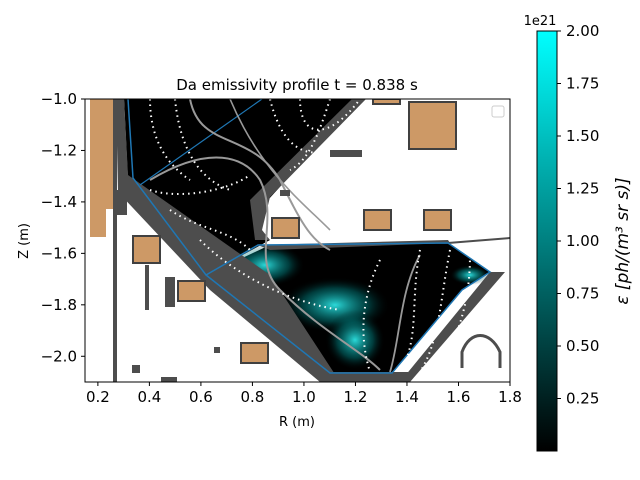  What do you see at coordinates (582, 136) in the screenshot?
I see `colorbar-tick-label: 1.50` at bounding box center [582, 136].